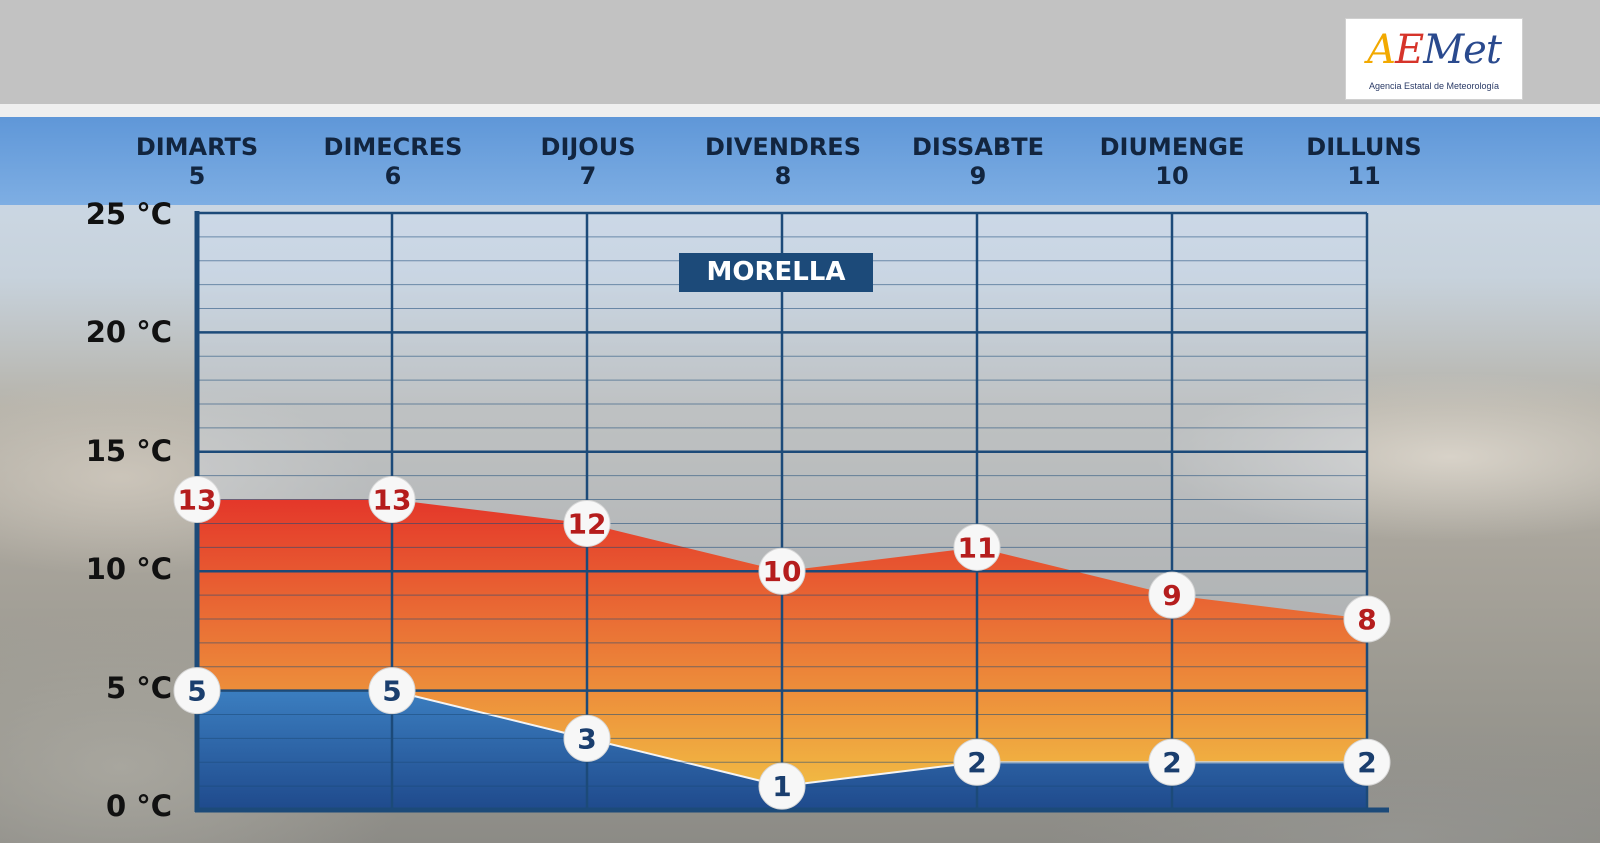 This screenshot has width=1600, height=843. I want to click on day-date: 5, so click(197, 176).